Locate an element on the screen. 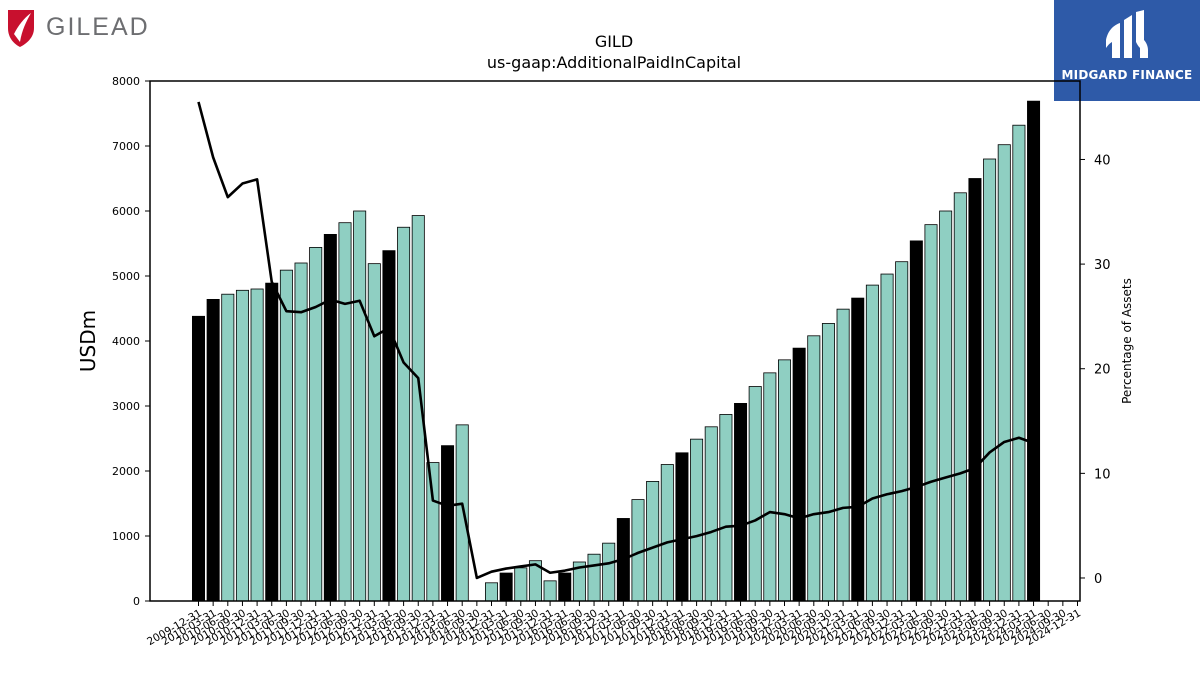 This screenshot has width=1200, height=675. gilead-leaf-icon is located at coordinates (21, 28).